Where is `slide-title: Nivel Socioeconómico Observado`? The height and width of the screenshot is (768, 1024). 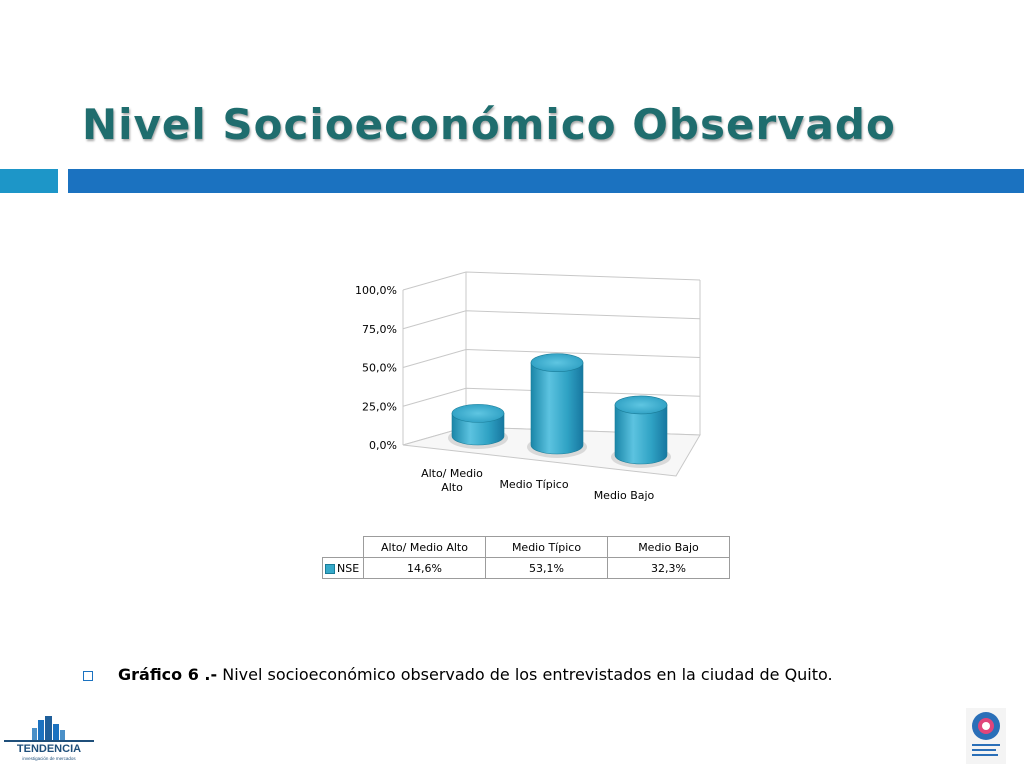 slide-title: Nivel Socioeconómico Observado is located at coordinates (489, 124).